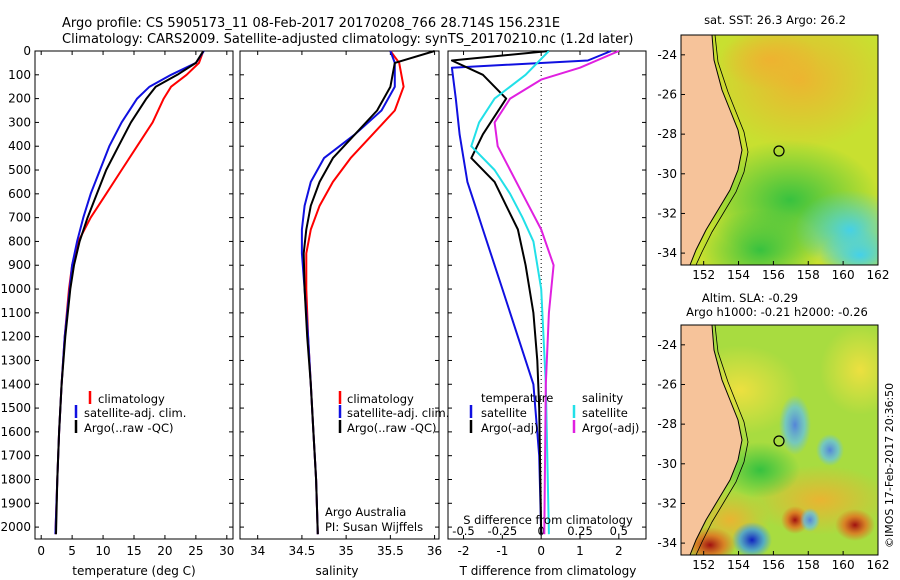 The image size is (900, 580). What do you see at coordinates (72, 551) in the screenshot?
I see `x-tick-label: 5` at bounding box center [72, 551].